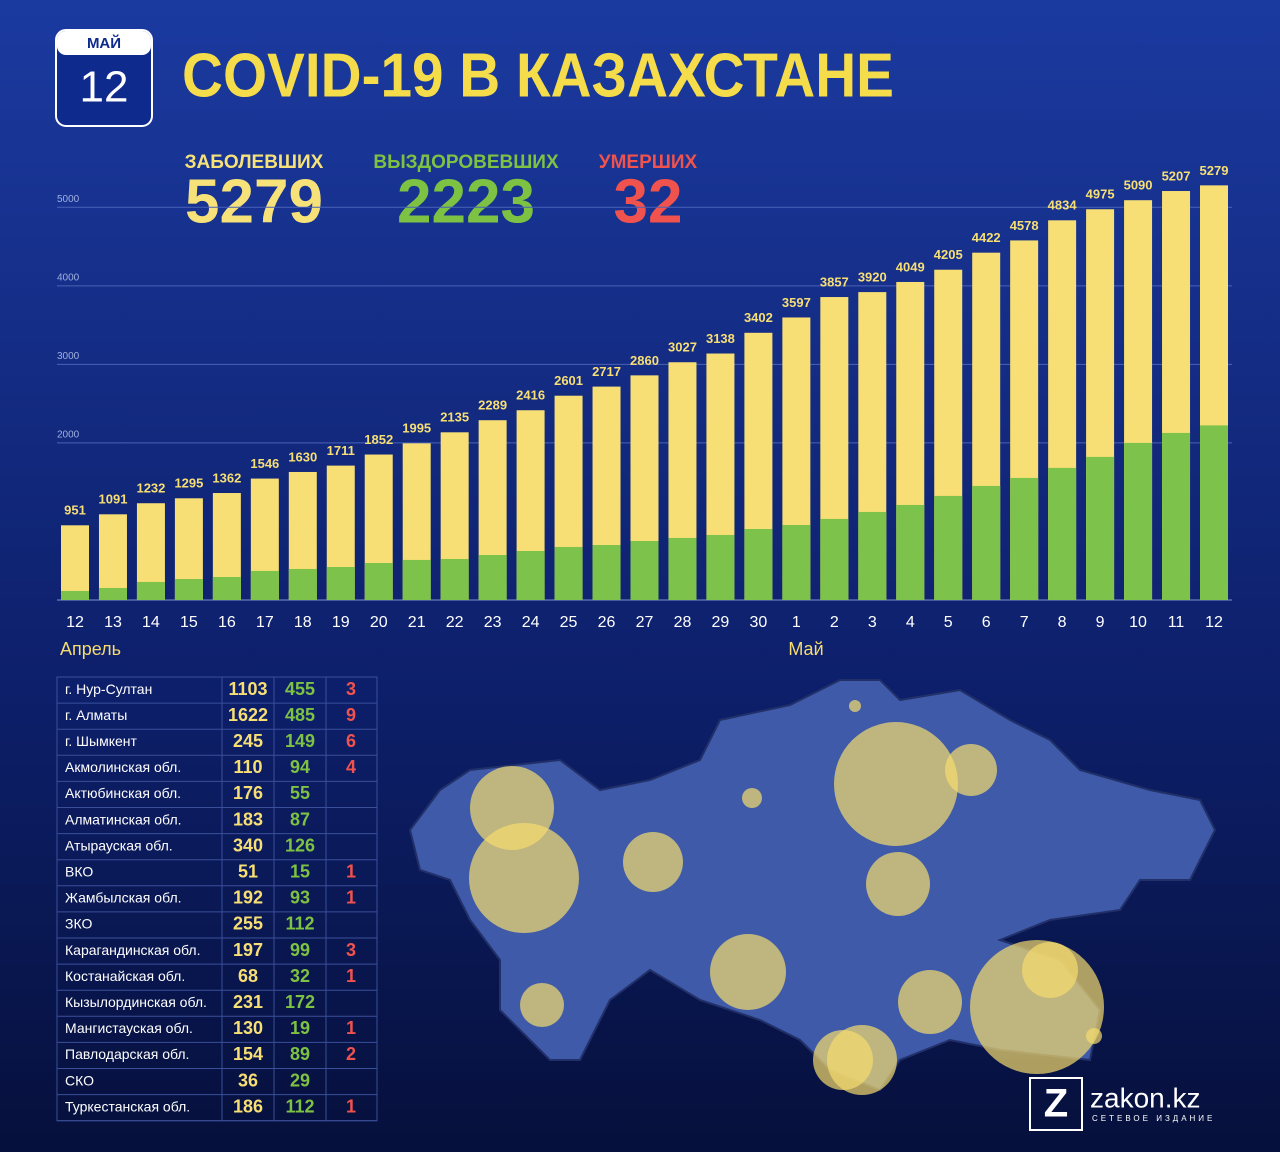  Describe the element at coordinates (300, 1002) in the screenshot. I see `table-value: 172` at that location.